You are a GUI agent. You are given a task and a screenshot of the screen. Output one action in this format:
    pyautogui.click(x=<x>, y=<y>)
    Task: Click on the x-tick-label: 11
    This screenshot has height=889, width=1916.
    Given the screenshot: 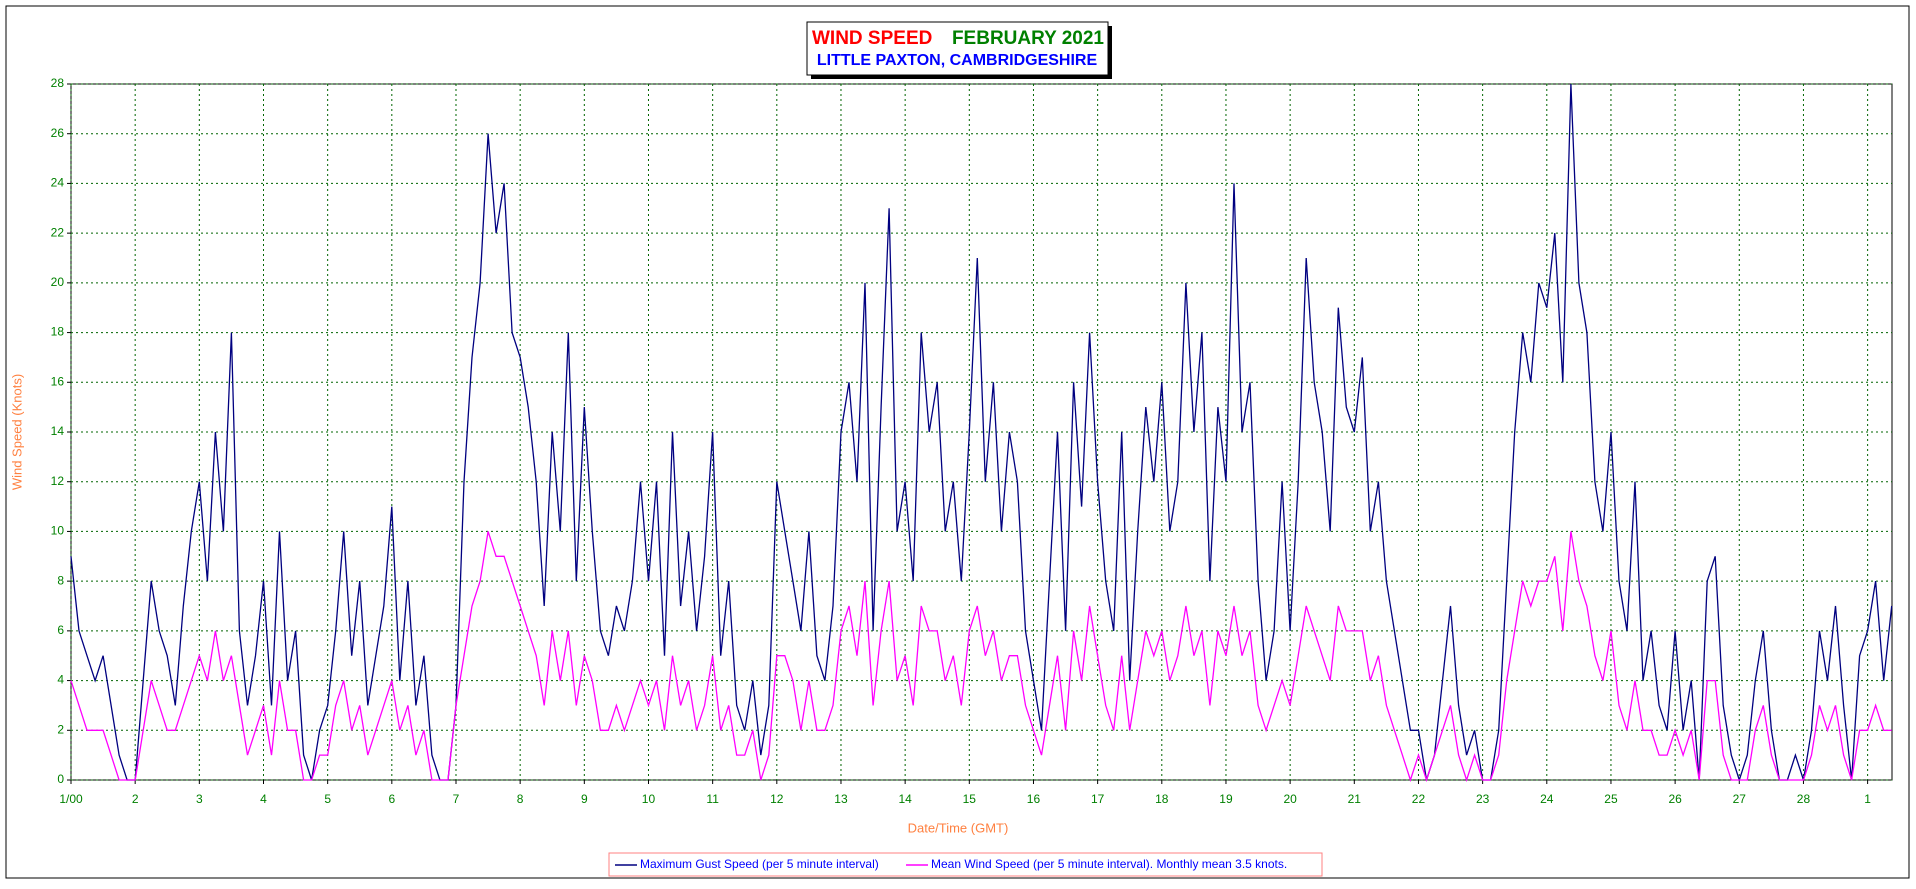 What is the action you would take?
    pyautogui.click(x=712, y=799)
    